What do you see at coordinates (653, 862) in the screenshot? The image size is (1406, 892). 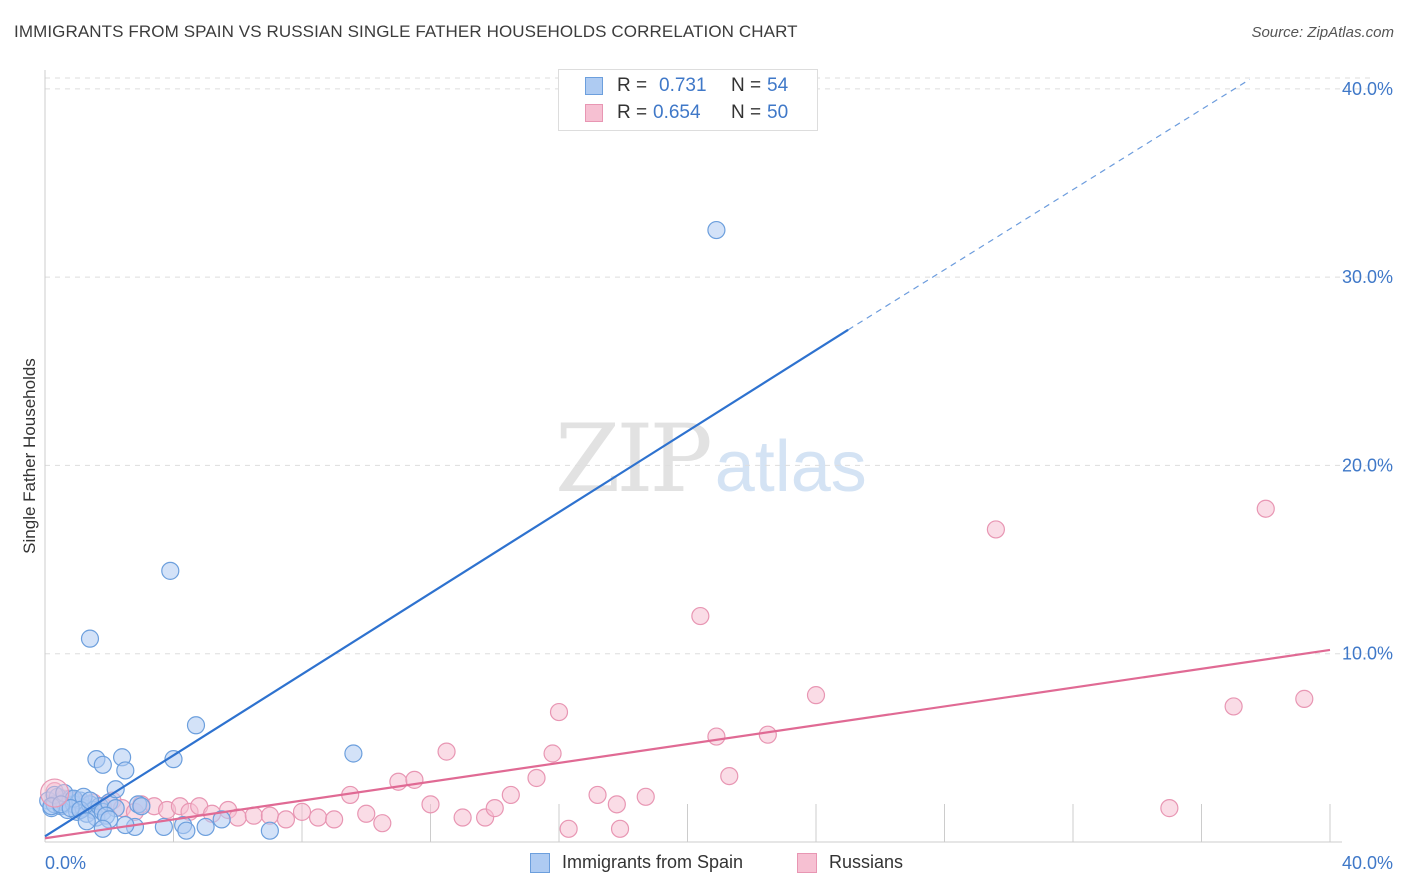 I see `bottom-legend-label-spain: Immigrants from Spain` at bounding box center [653, 862].